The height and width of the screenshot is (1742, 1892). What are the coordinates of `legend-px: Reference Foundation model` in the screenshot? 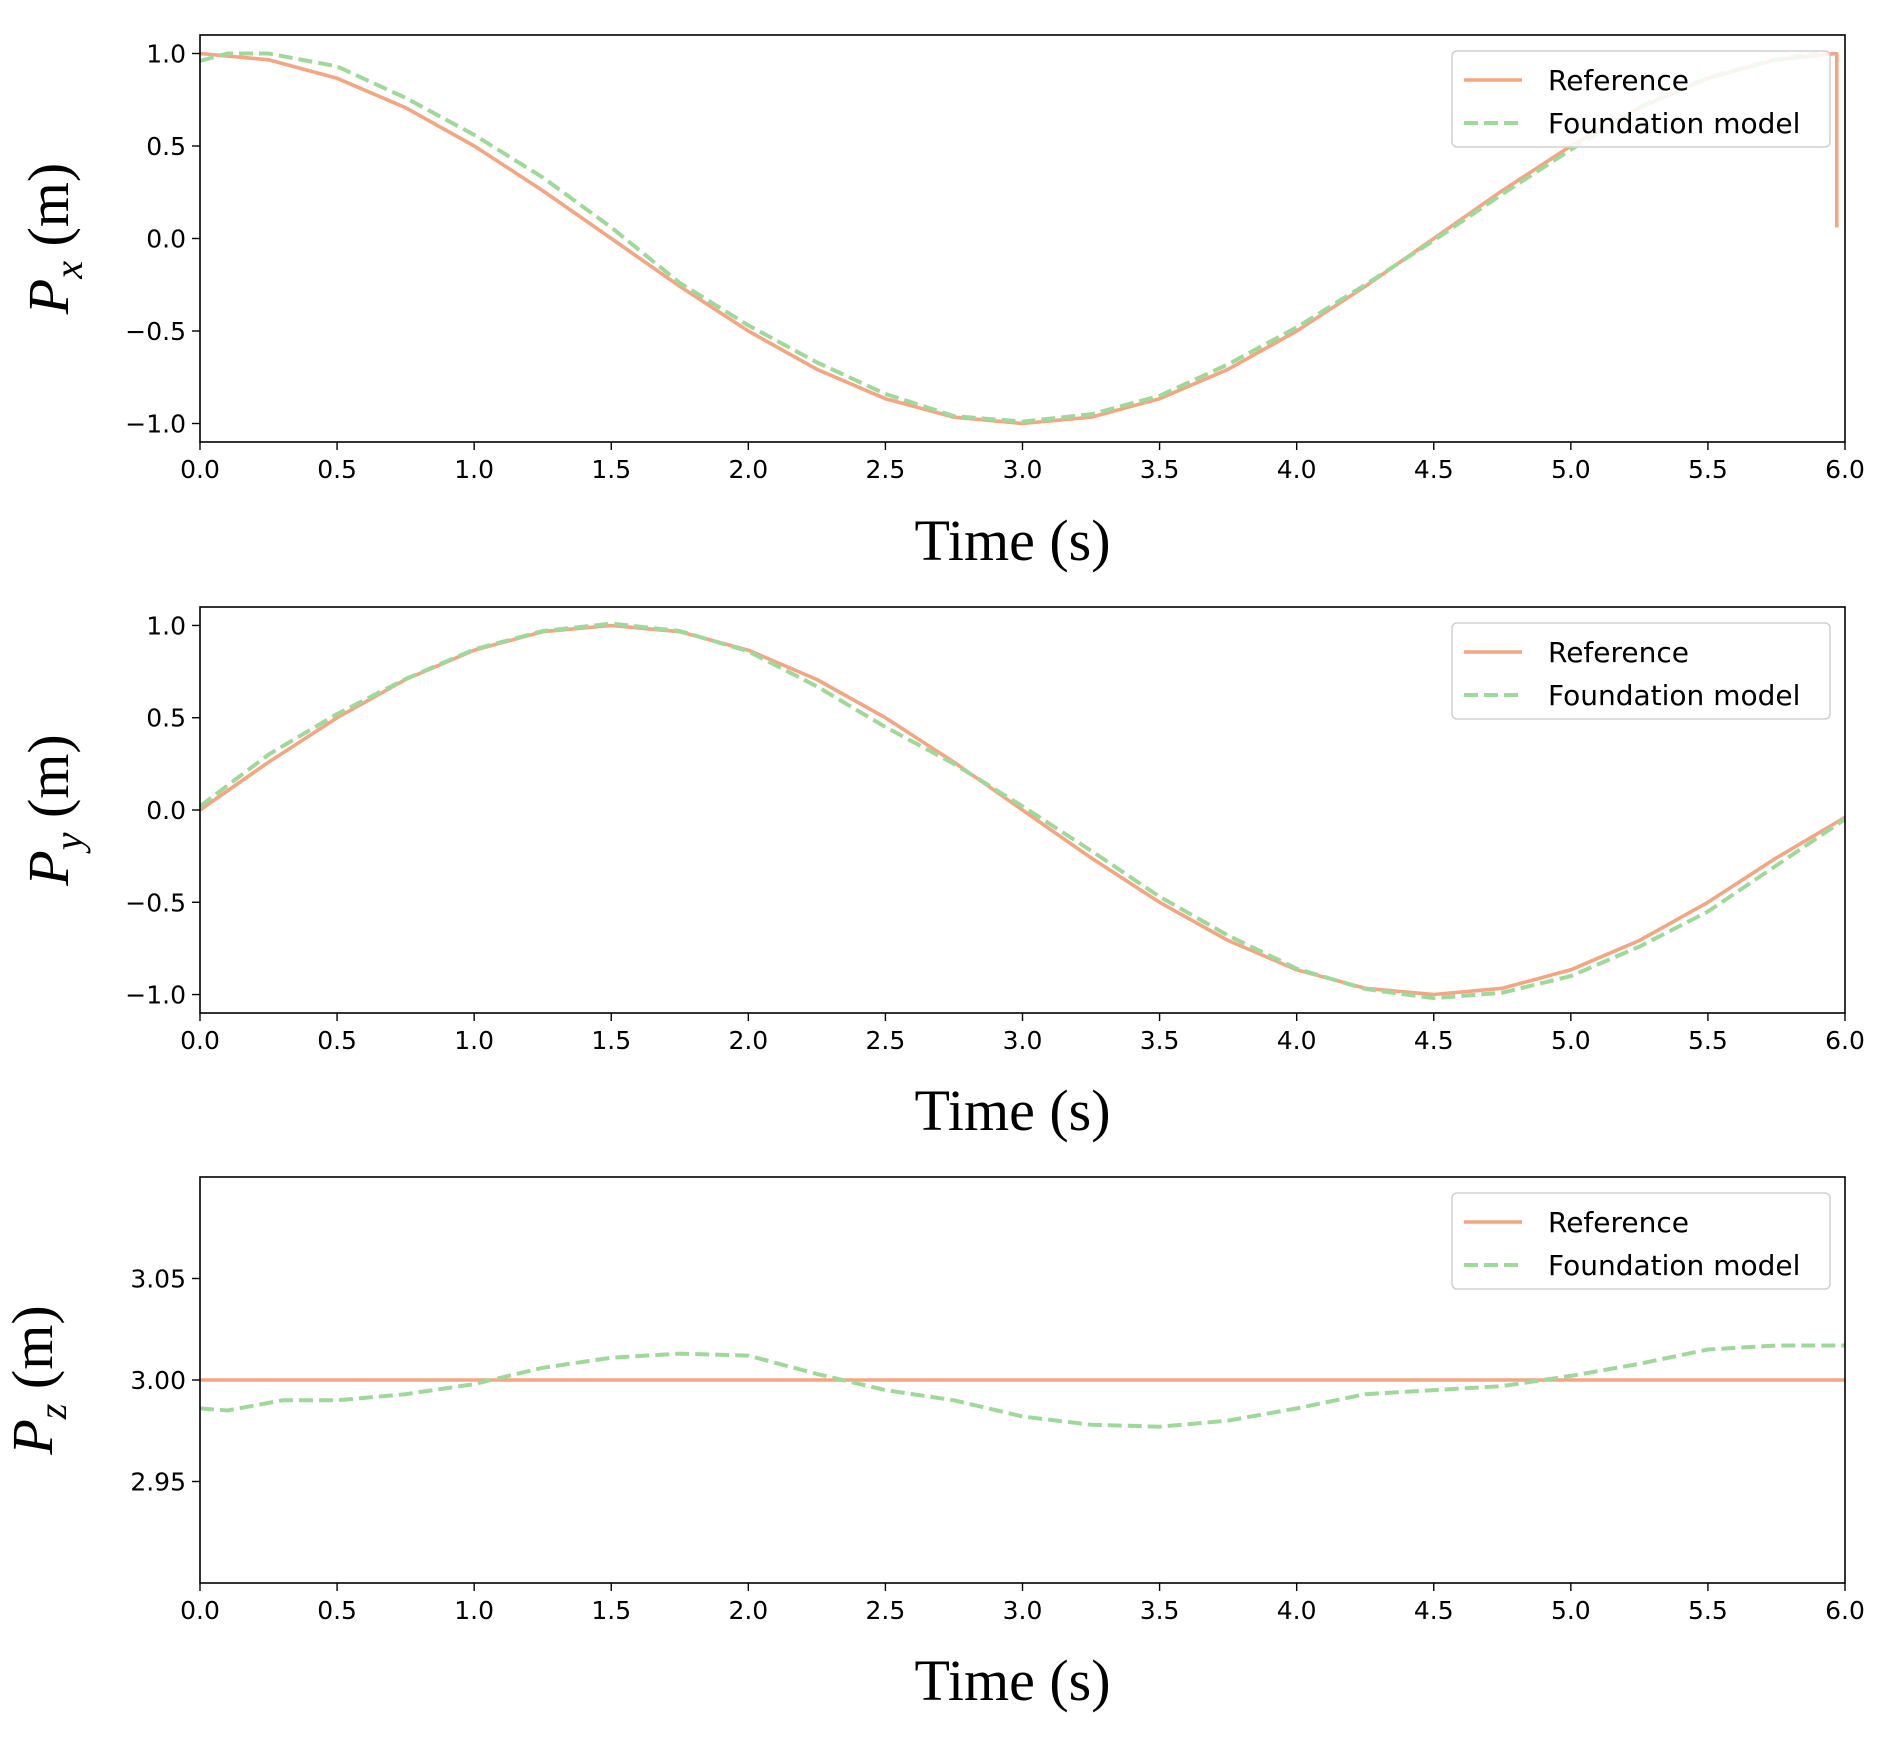 It's located at (1641, 99).